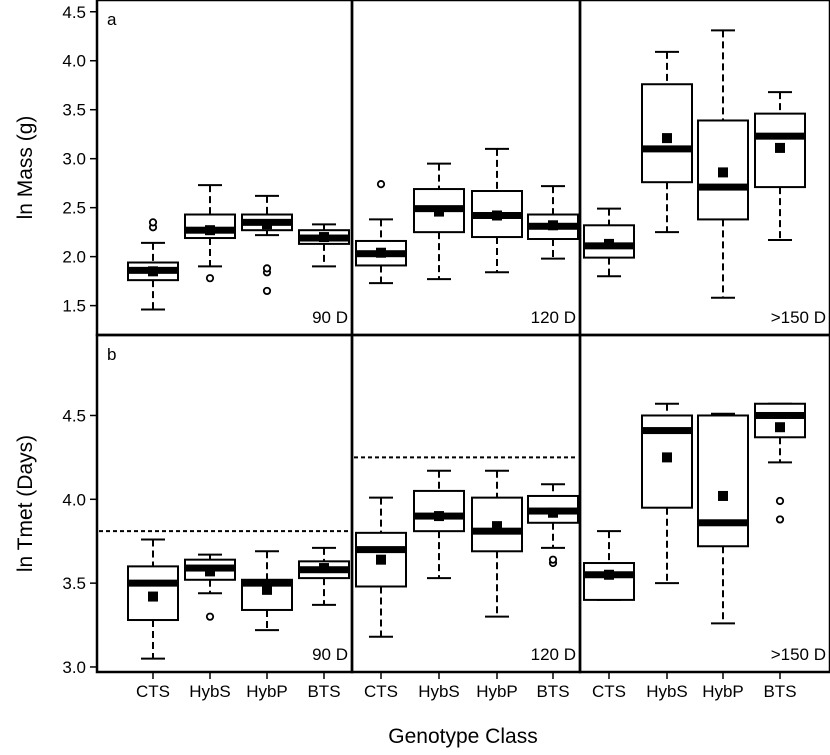 This screenshot has width=830, height=755. What do you see at coordinates (74, 208) in the screenshot?
I see `y-tick-label: 2.5` at bounding box center [74, 208].